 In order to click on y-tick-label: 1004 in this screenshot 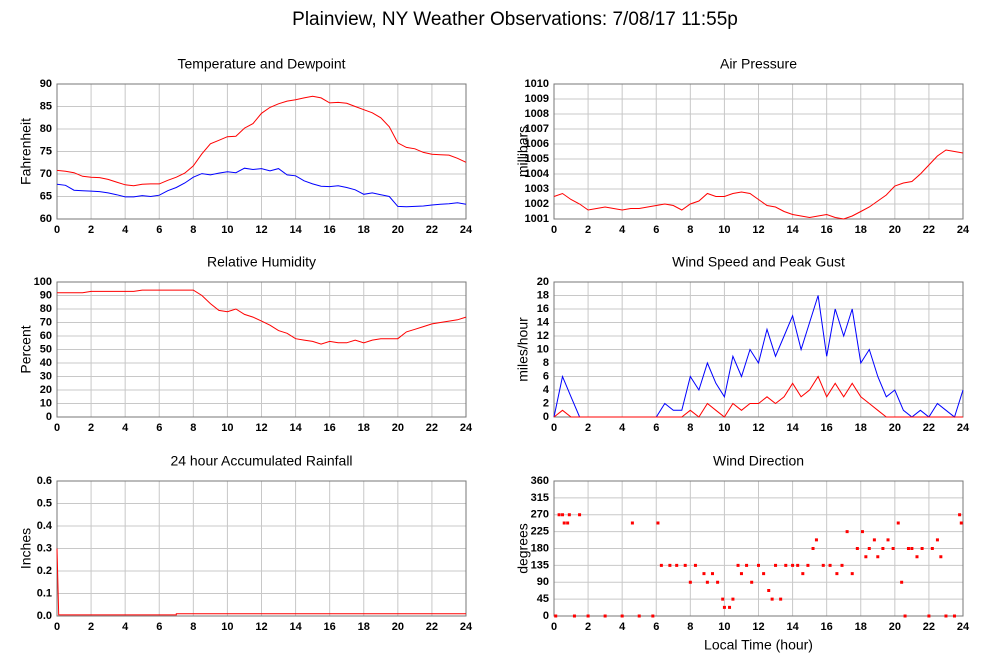, I will do `click(537, 174)`.